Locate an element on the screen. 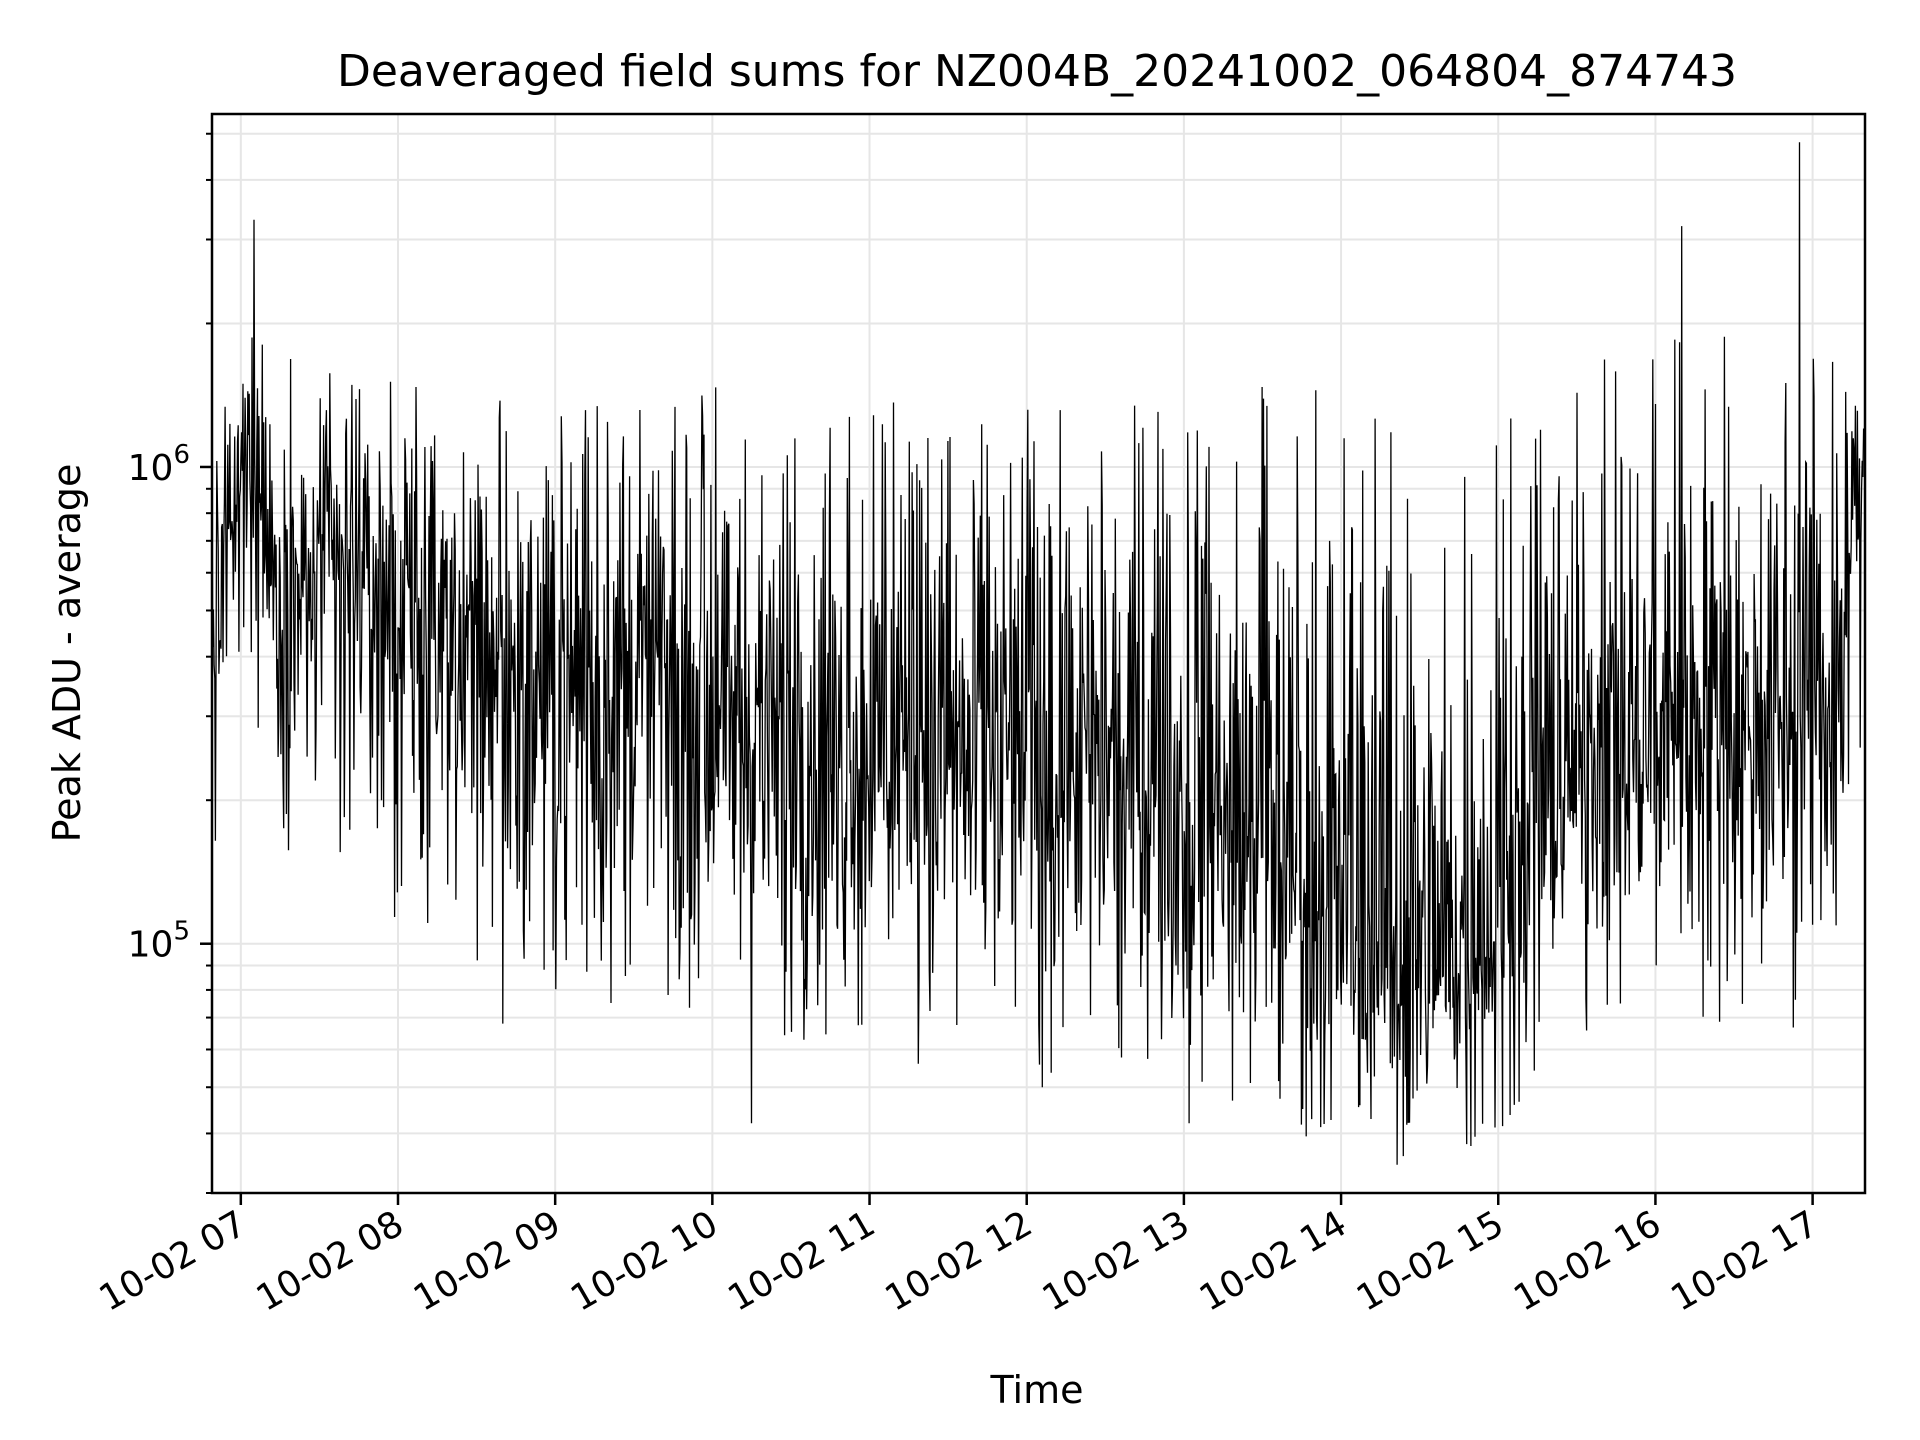  y-tick-label: 10⁶ is located at coordinates (159, 464).